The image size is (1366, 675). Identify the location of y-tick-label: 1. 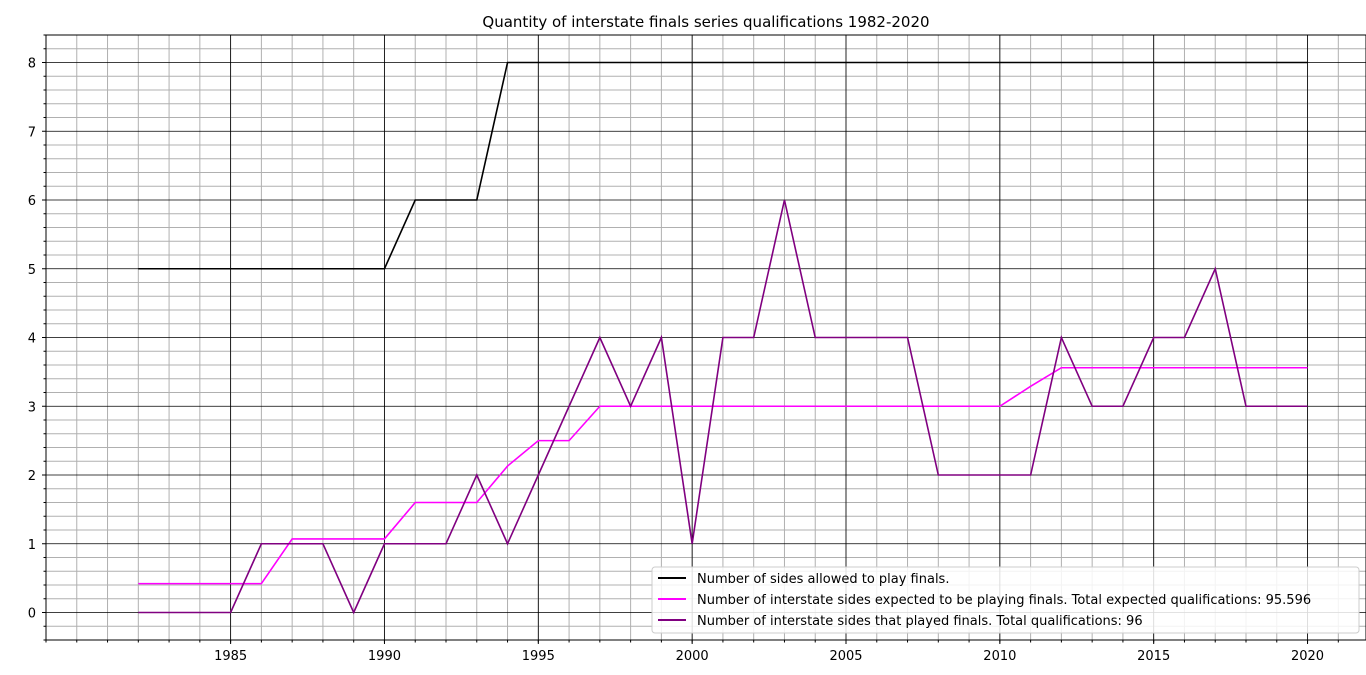
(32, 545).